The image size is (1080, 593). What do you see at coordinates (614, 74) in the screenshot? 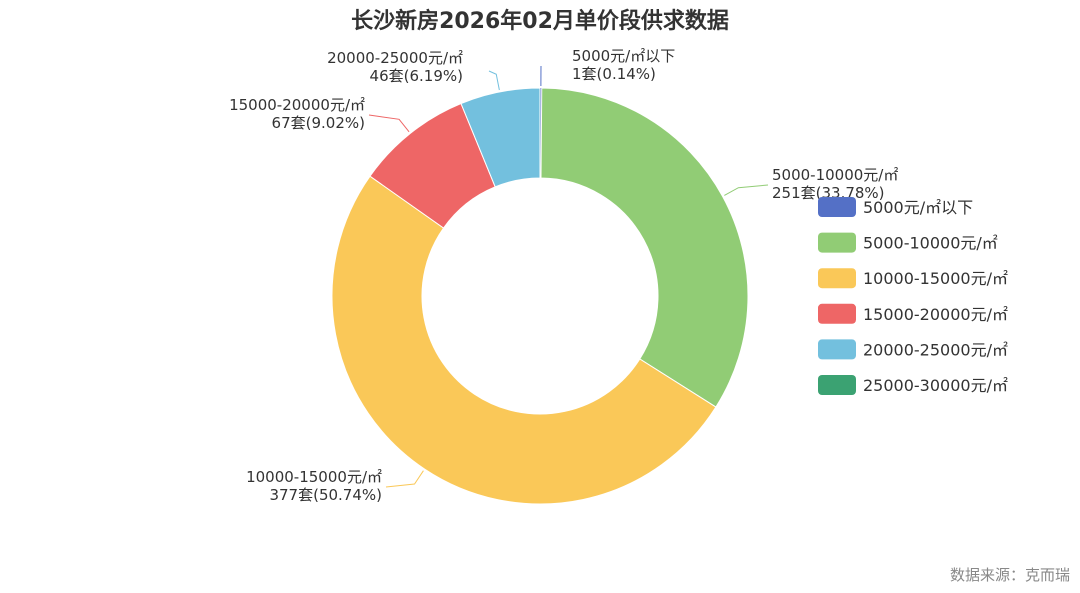
I see `slice-label-value-1: 1套(0.14%)` at bounding box center [614, 74].